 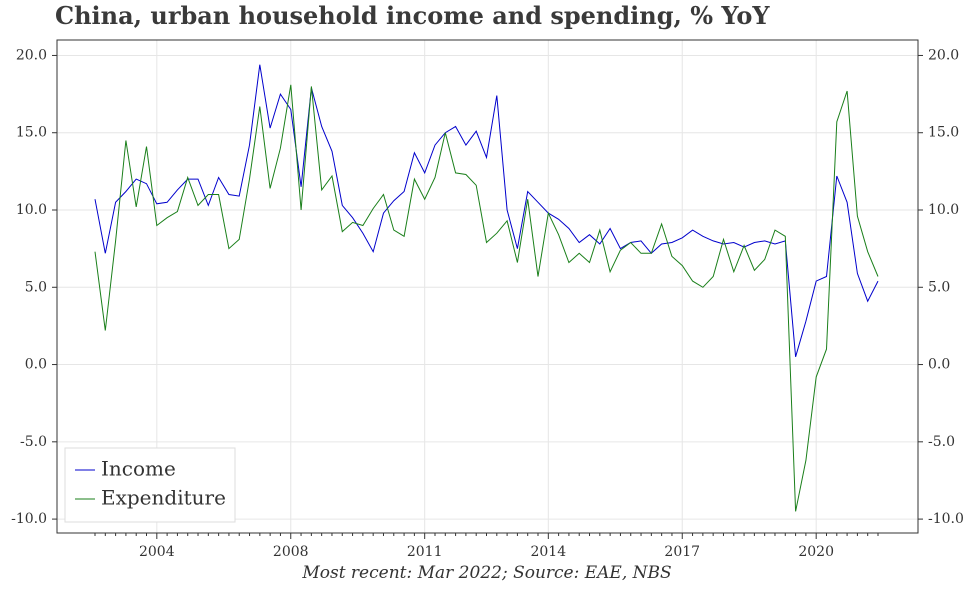 I want to click on y2-tick-label: 5.0, so click(x=939, y=287).